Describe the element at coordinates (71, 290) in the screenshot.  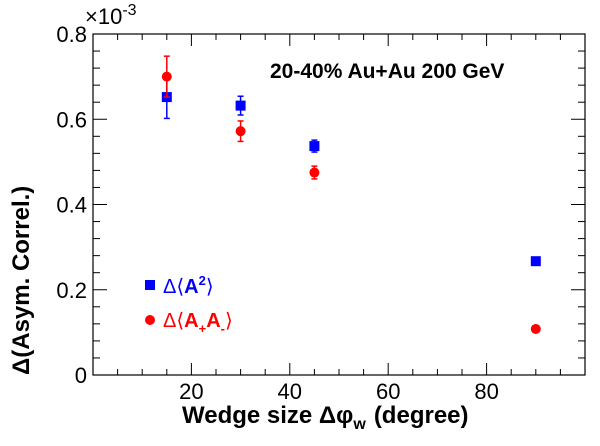
I see `y-tick-label: 0.2` at that location.